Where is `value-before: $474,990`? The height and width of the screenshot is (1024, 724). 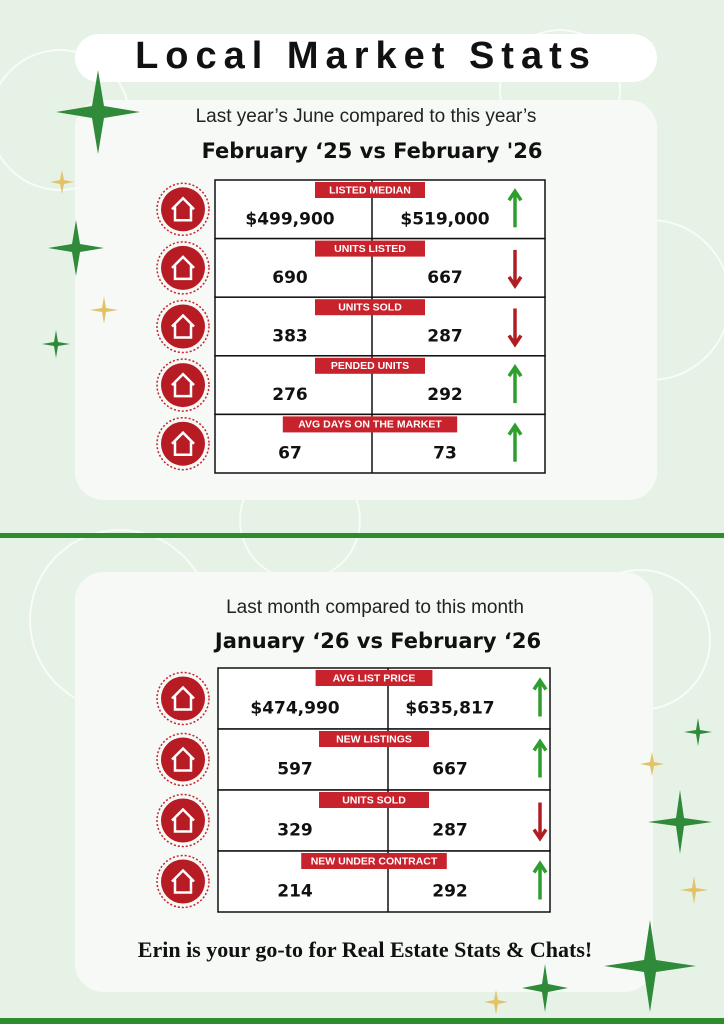
value-before: $474,990 is located at coordinates (294, 709).